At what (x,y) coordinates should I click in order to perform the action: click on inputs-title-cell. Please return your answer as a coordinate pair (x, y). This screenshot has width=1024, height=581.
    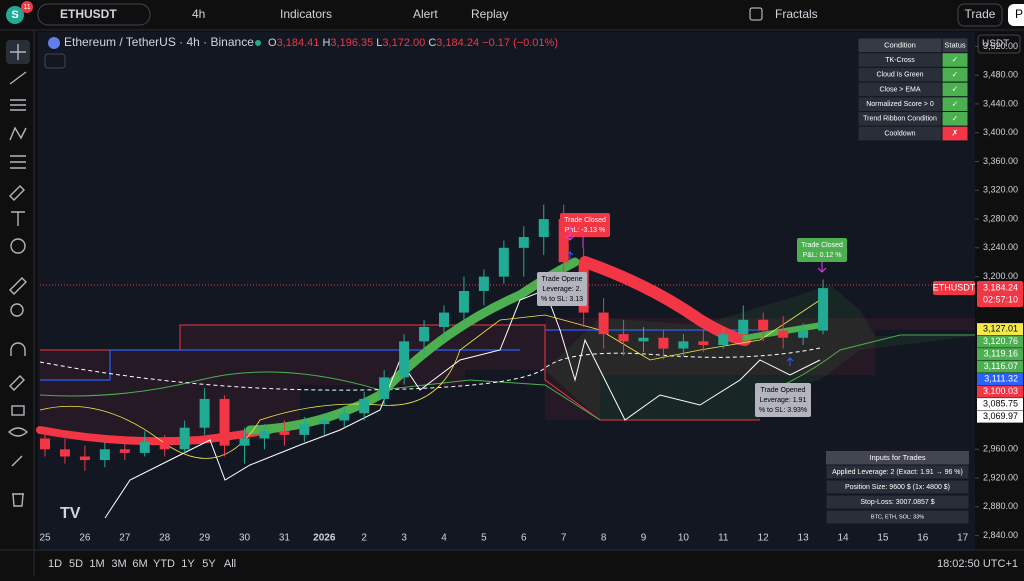
    Looking at the image, I should click on (897, 458).